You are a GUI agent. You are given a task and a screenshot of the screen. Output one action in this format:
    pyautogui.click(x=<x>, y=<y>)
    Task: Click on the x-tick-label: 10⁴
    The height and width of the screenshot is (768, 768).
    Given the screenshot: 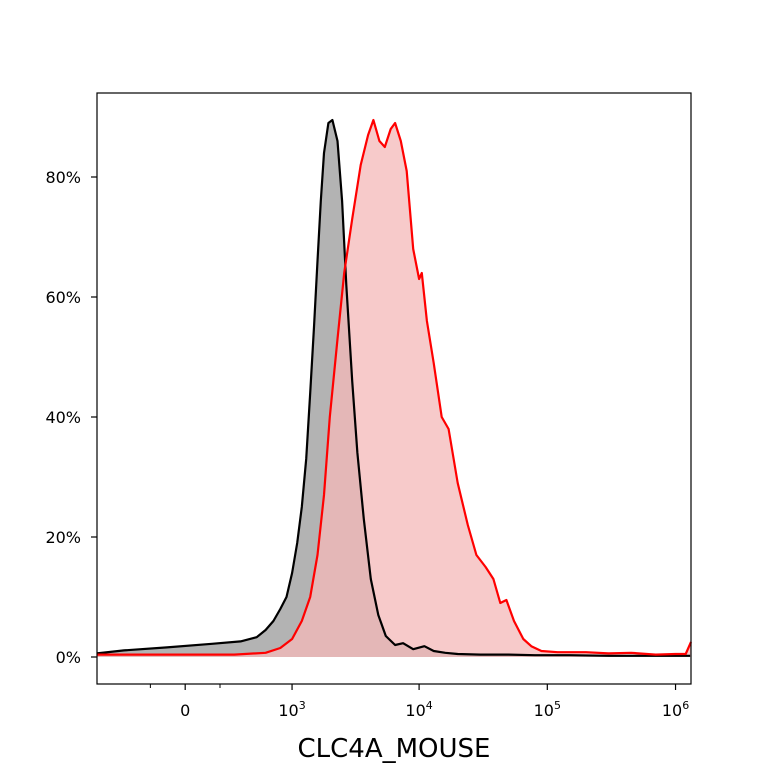 What is the action you would take?
    pyautogui.click(x=418, y=709)
    